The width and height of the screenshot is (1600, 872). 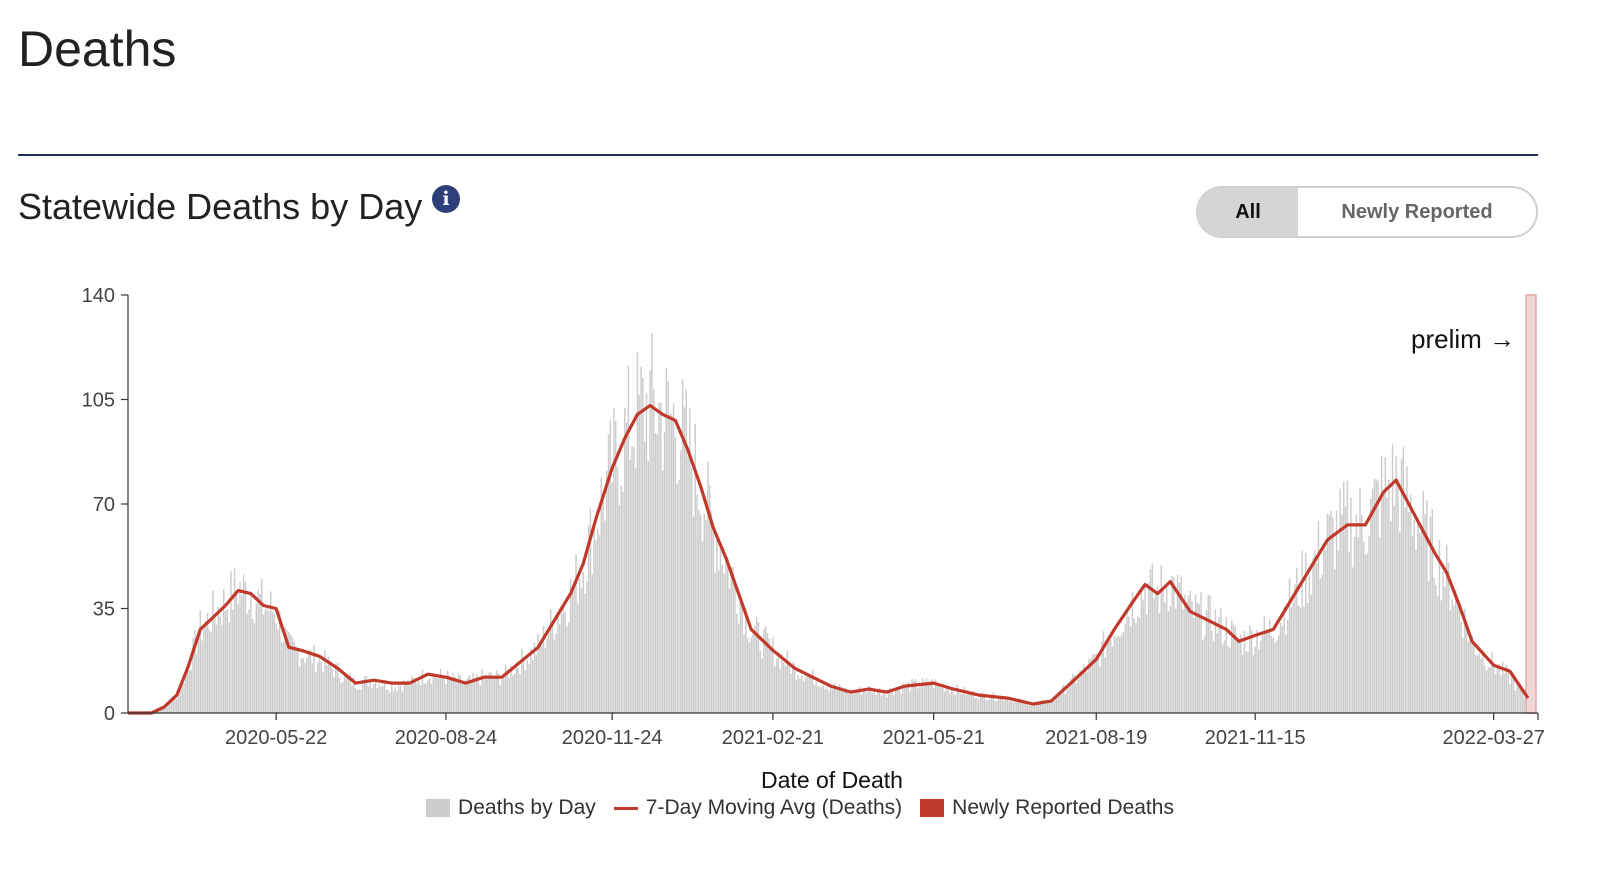 I want to click on legend-swatch-deaths-by-day, so click(x=438, y=808).